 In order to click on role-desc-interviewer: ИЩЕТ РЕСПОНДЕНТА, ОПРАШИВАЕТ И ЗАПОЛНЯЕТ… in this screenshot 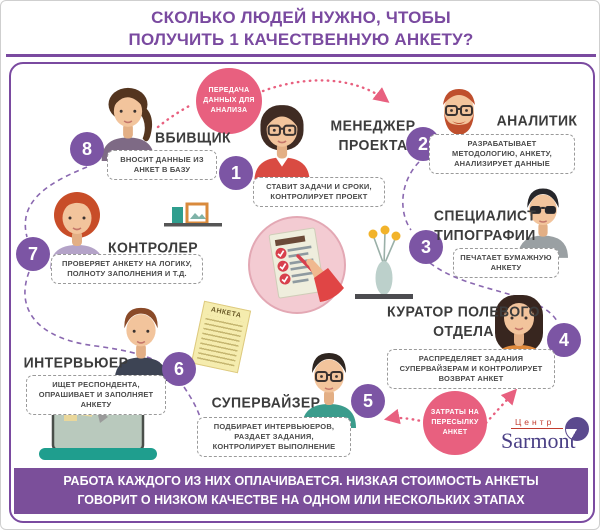, I will do `click(96, 395)`.